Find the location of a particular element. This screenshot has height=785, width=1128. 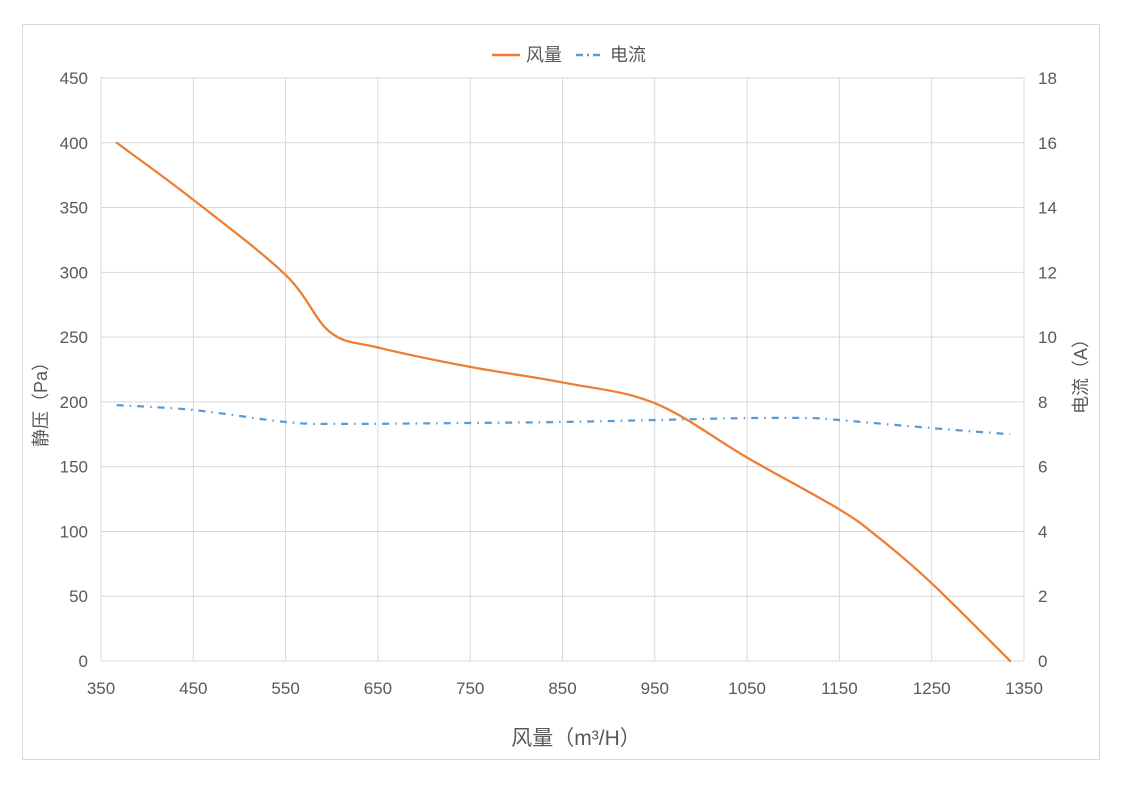

y-tick-label: 400 is located at coordinates (74, 143).